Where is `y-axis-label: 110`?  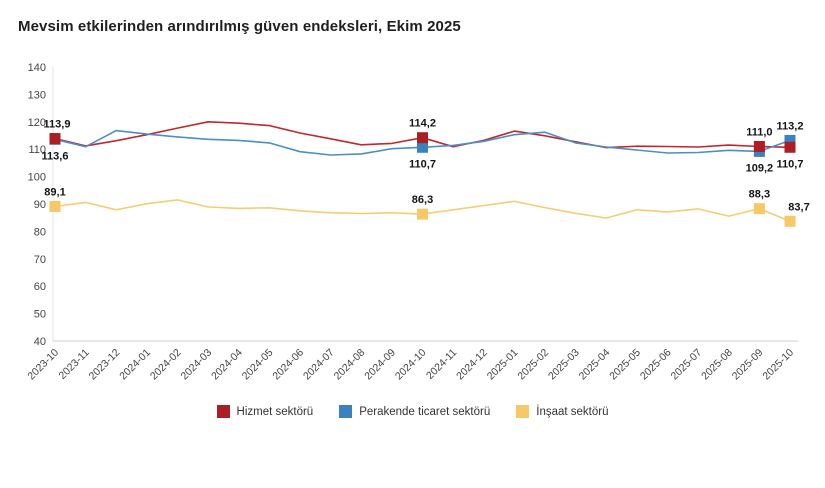 y-axis-label: 110 is located at coordinates (37, 150).